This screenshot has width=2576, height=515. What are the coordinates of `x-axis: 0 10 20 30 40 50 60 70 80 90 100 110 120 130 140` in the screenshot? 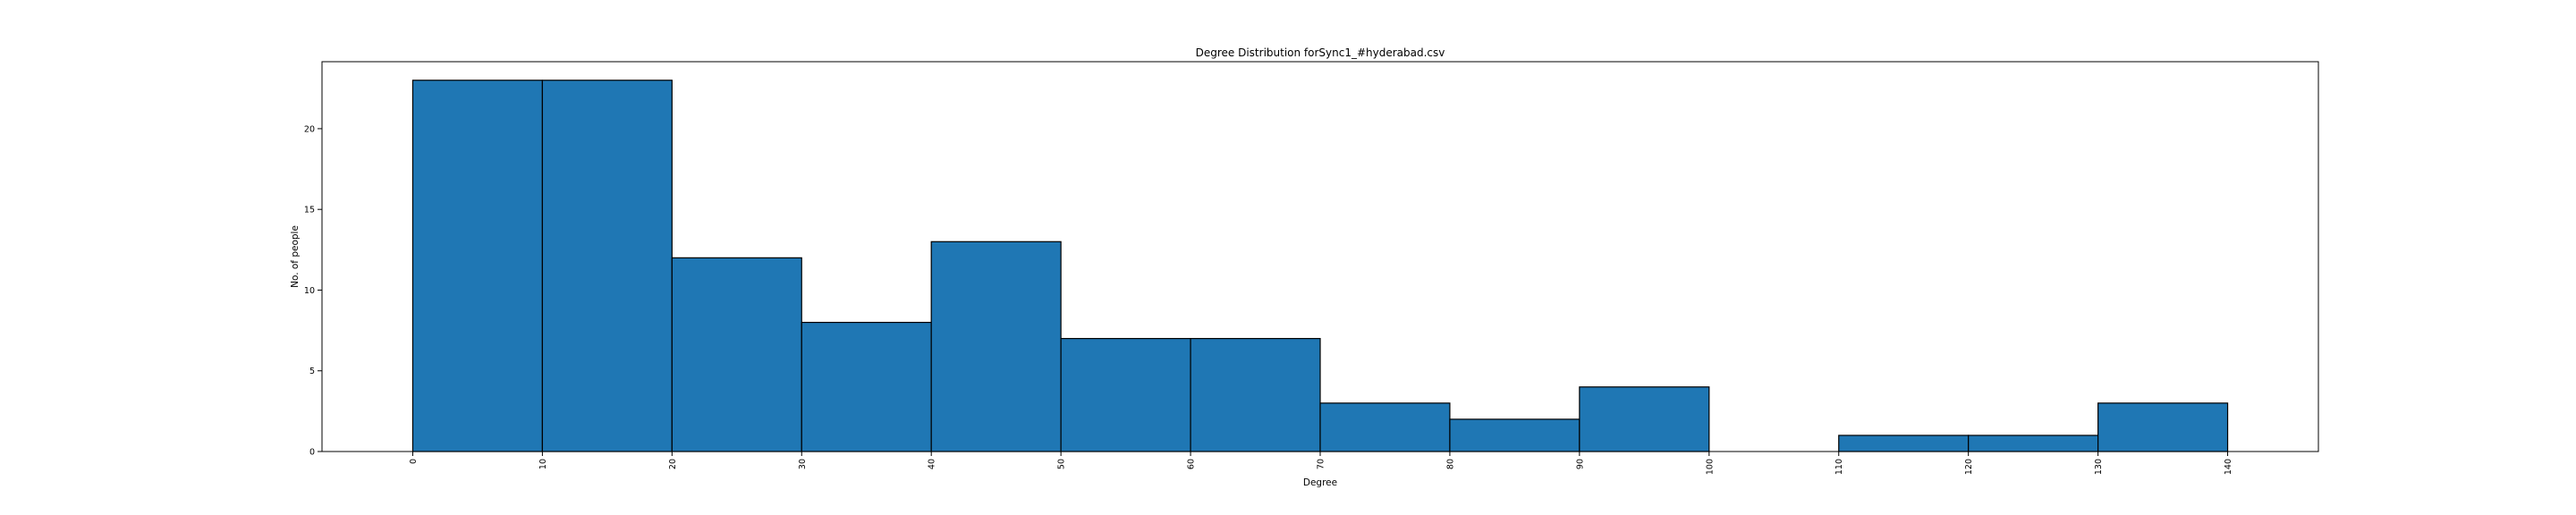 It's located at (1321, 463).